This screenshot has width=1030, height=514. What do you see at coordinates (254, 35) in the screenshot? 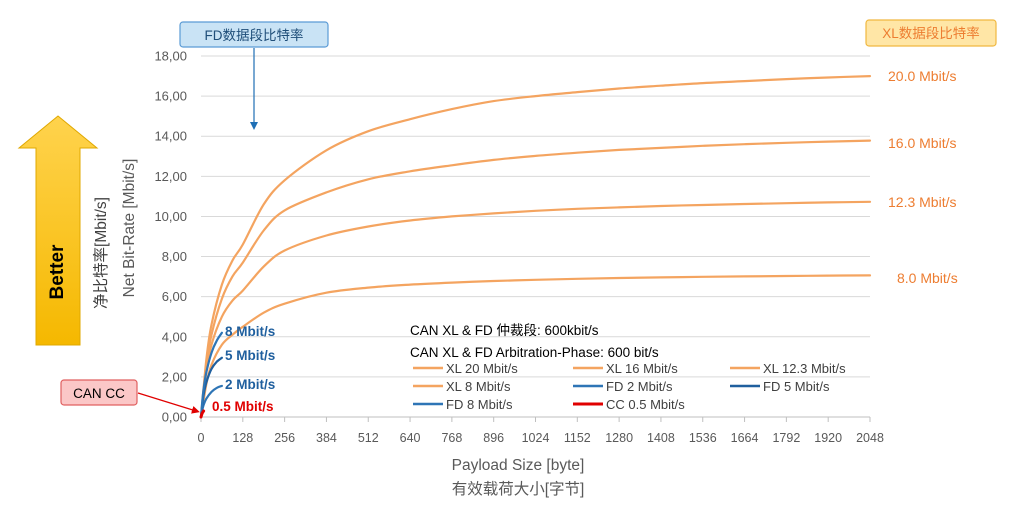
I see `fd-callout-label: FD数据段比特率` at bounding box center [254, 35].